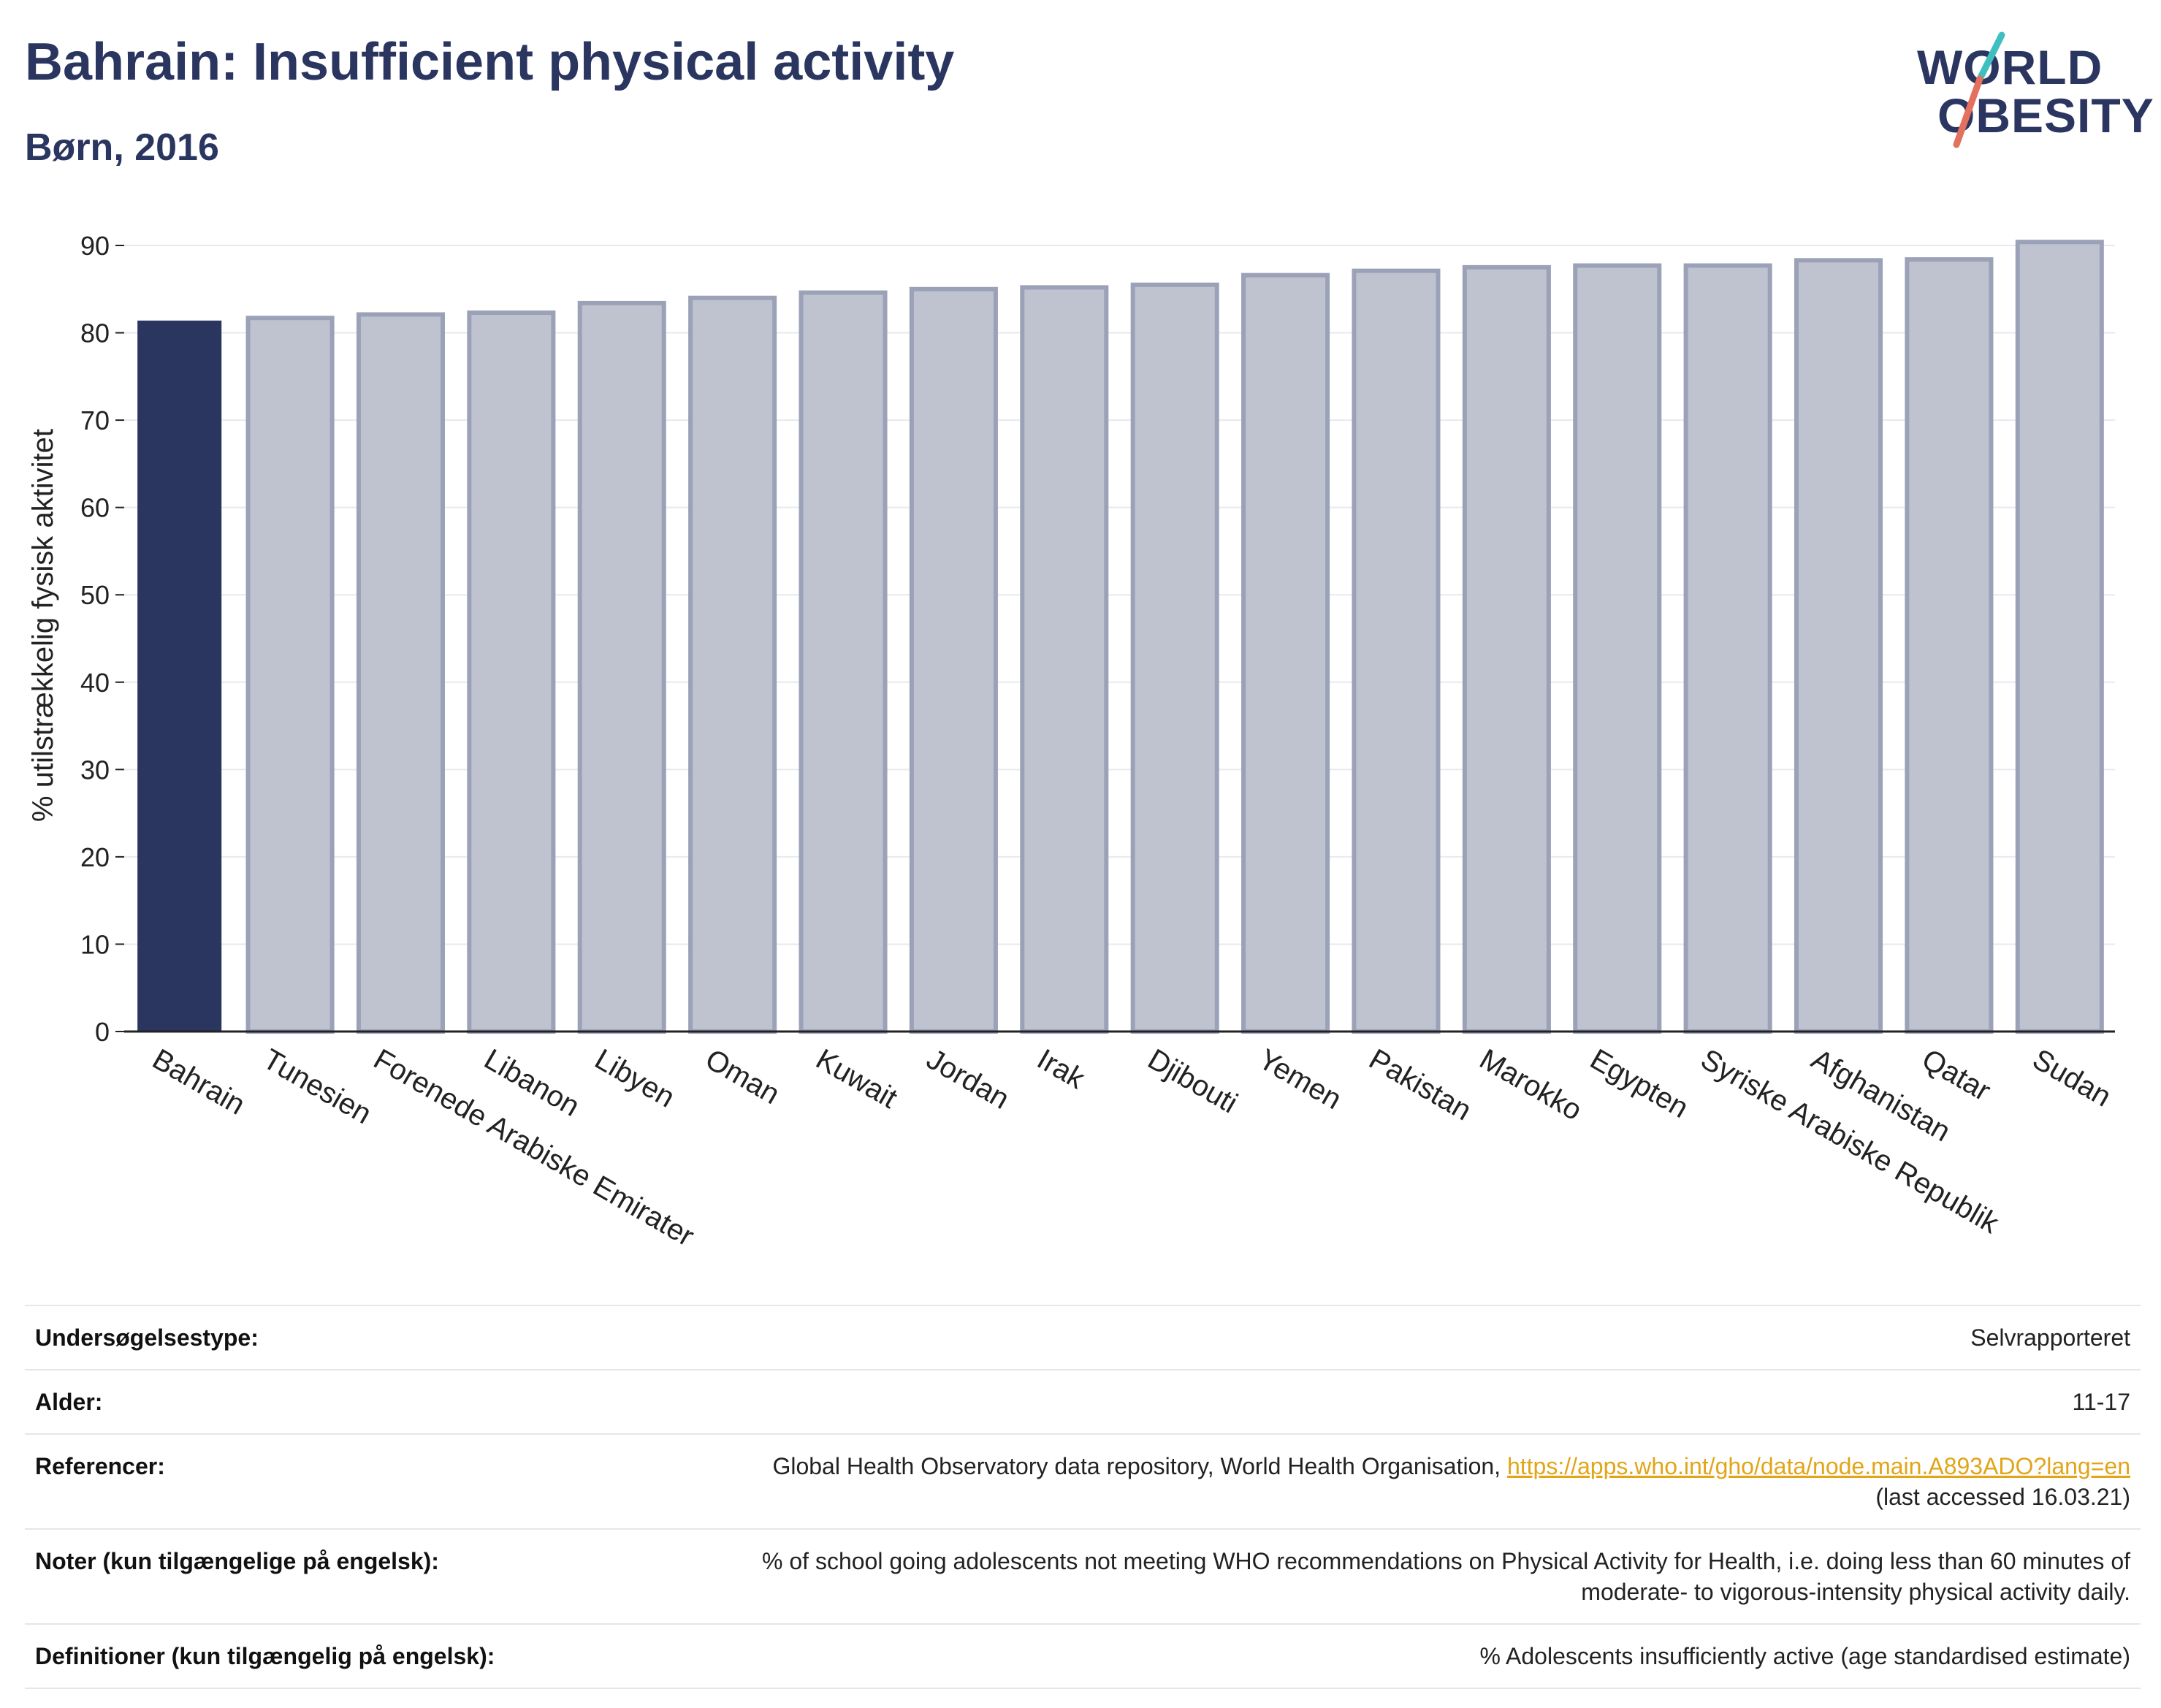 Image resolution: width=2161 pixels, height=1708 pixels. What do you see at coordinates (401, 673) in the screenshot?
I see `bar-forenede-arabiske-emirater` at bounding box center [401, 673].